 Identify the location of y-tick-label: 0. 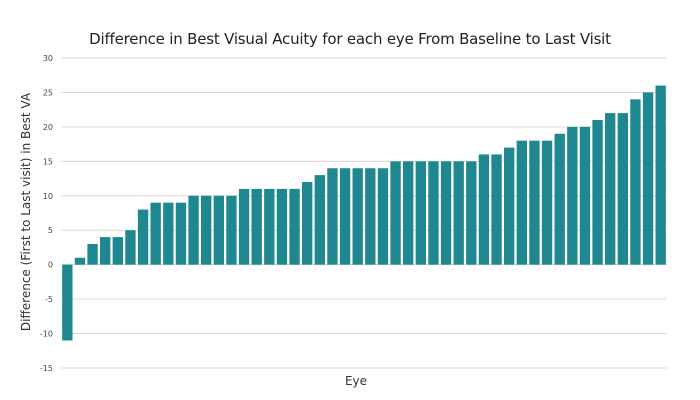
(50, 265).